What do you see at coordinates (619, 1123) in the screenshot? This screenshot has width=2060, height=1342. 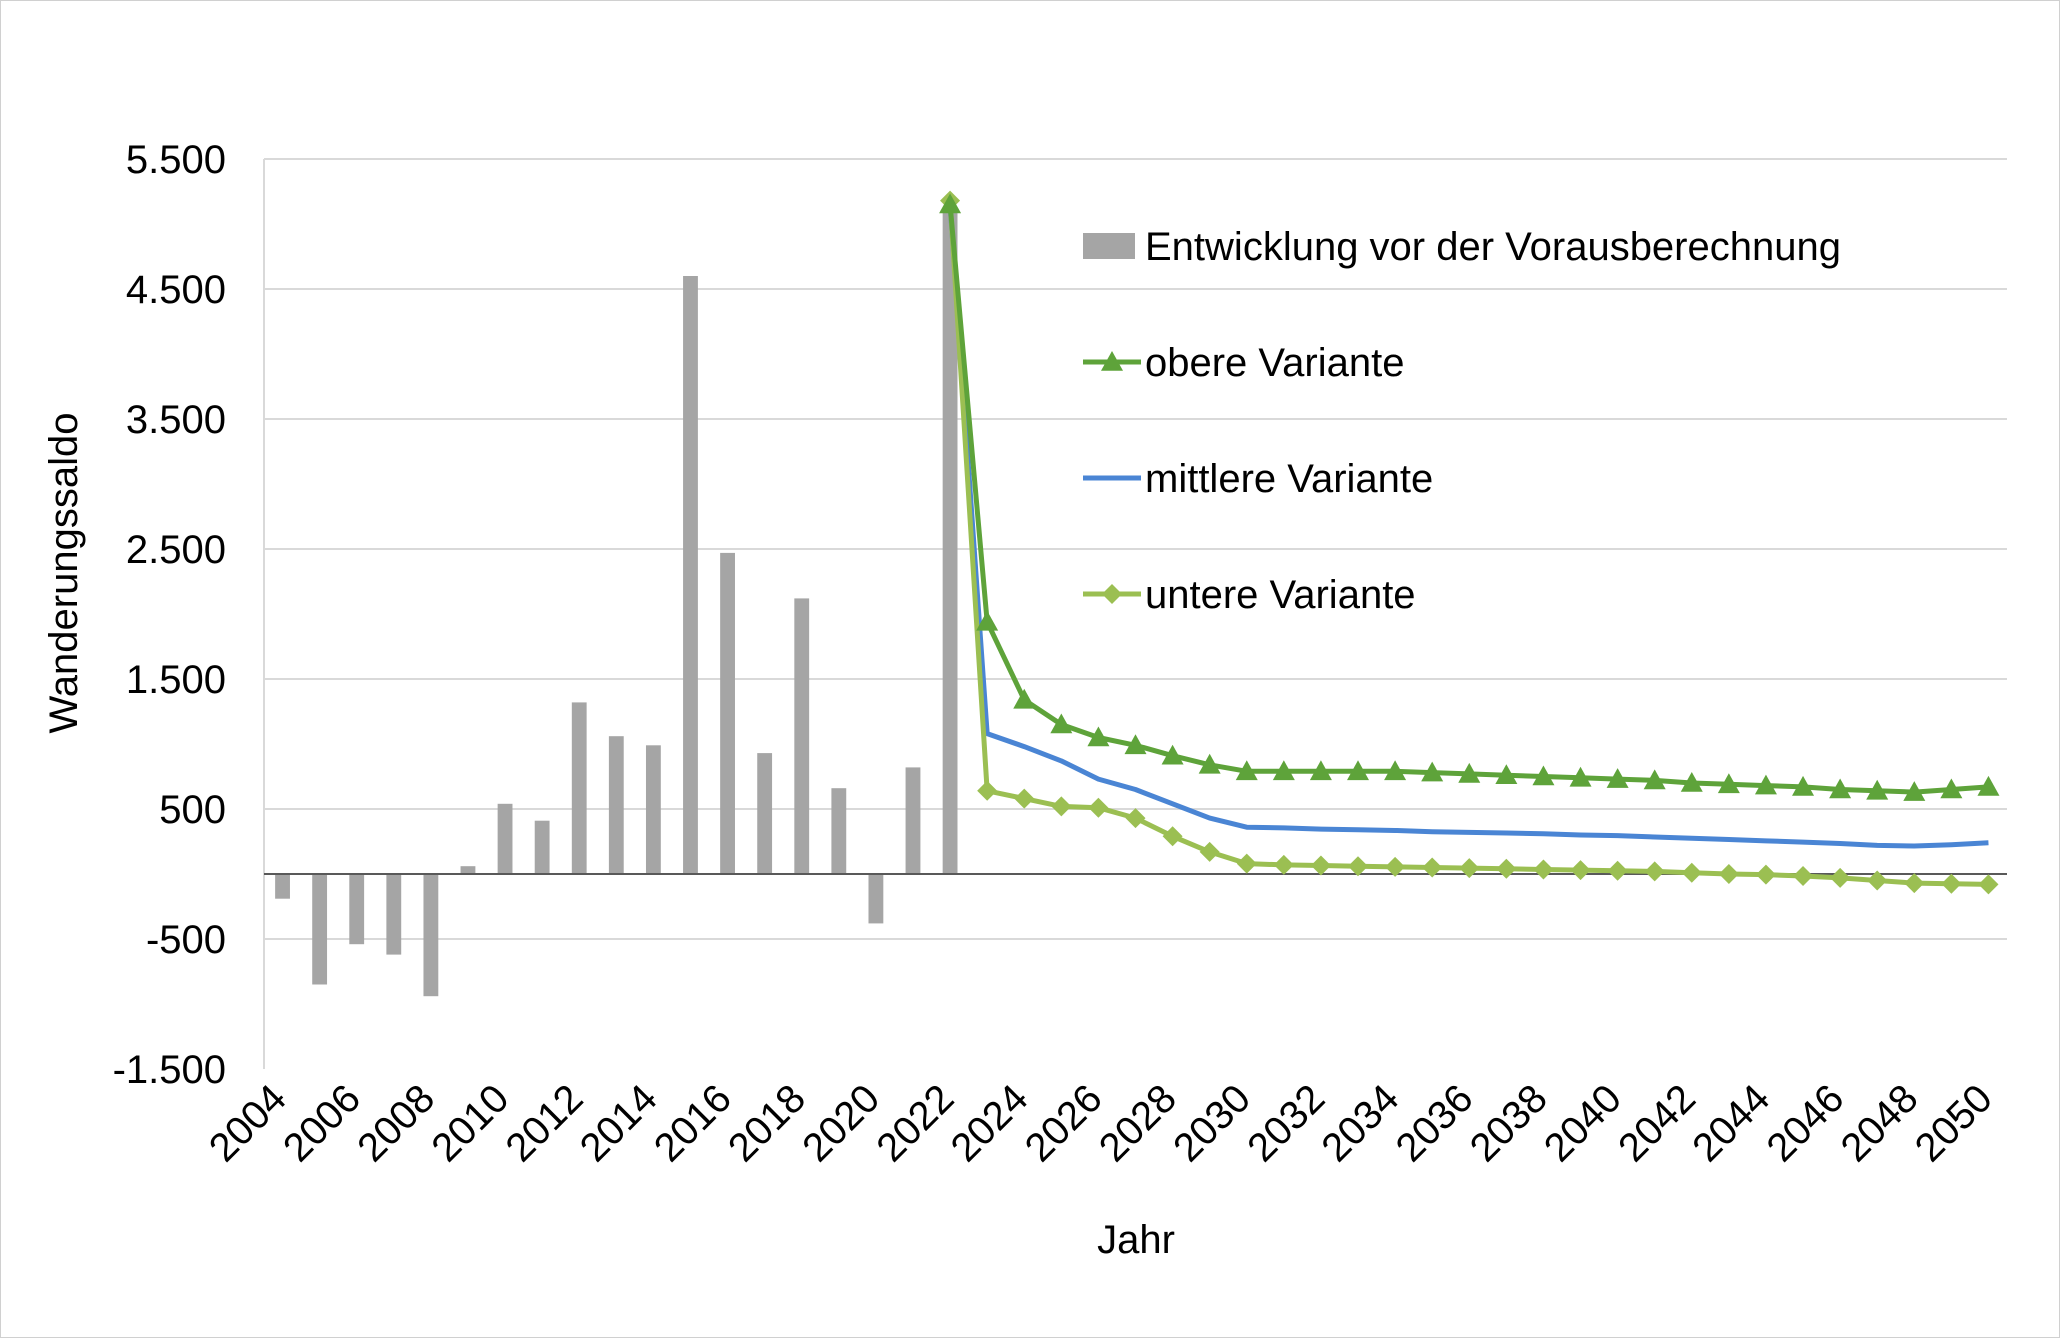 I see `x-tick-label: 2014` at bounding box center [619, 1123].